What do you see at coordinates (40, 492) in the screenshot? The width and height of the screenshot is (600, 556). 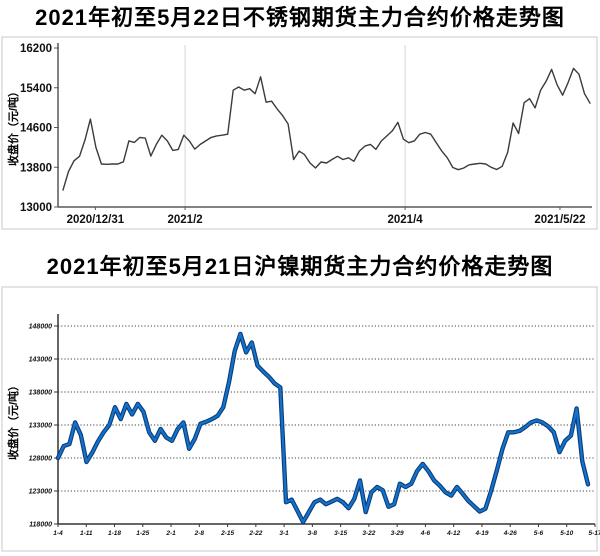 I see `nickel-y-tick-label: 123000` at bounding box center [40, 492].